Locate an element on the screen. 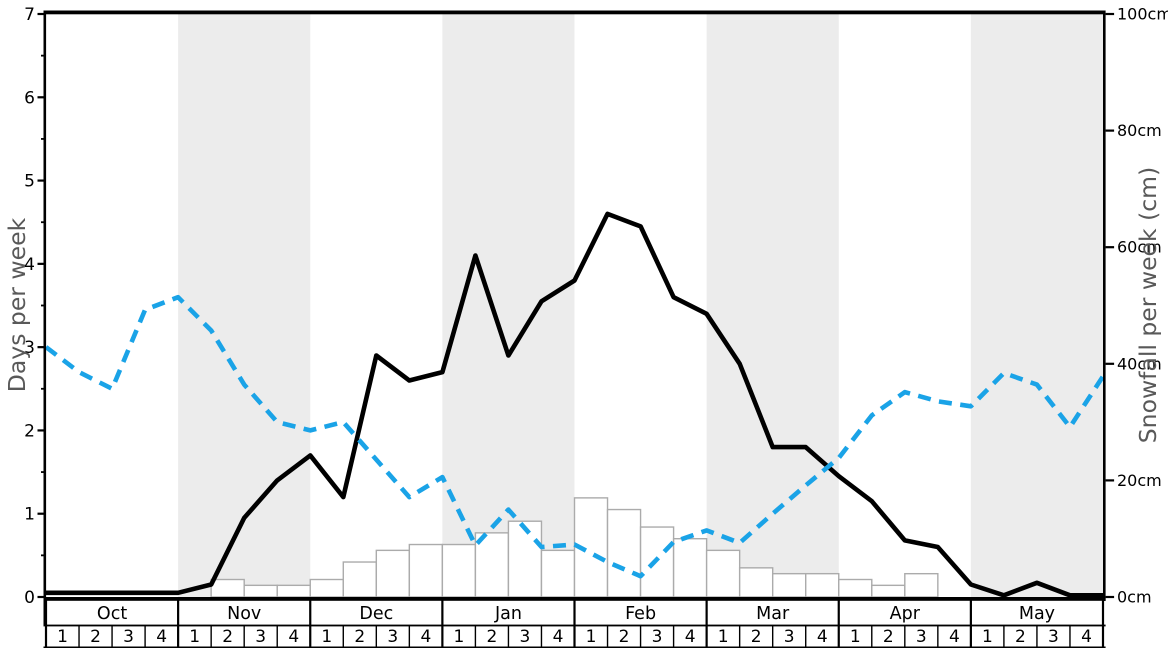 The height and width of the screenshot is (648, 1168). left-tick-label: 7 is located at coordinates (29, 15).